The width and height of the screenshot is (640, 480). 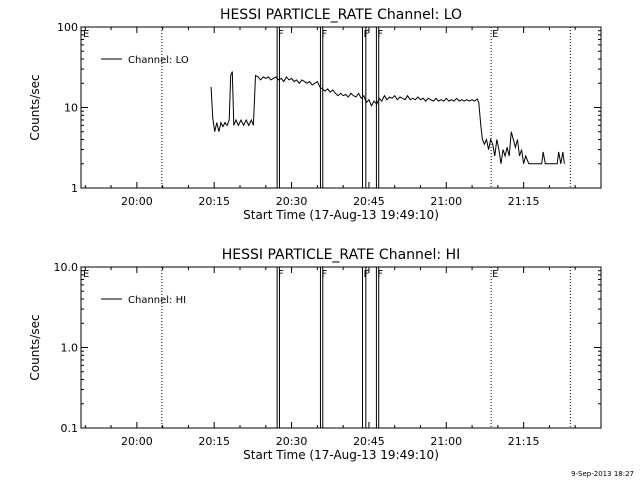 I want to click on chart-1-xtick-label: 20:45, so click(x=369, y=441).